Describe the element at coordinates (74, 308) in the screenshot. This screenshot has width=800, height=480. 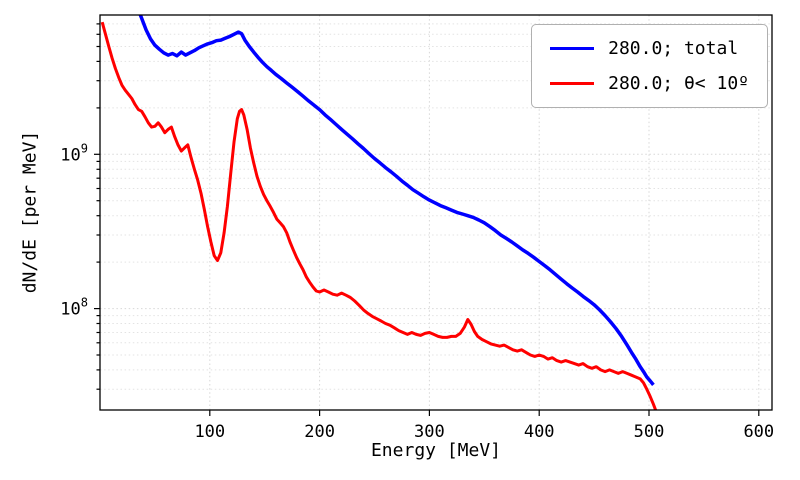
I see `svg-text: 10⁸` at that location.